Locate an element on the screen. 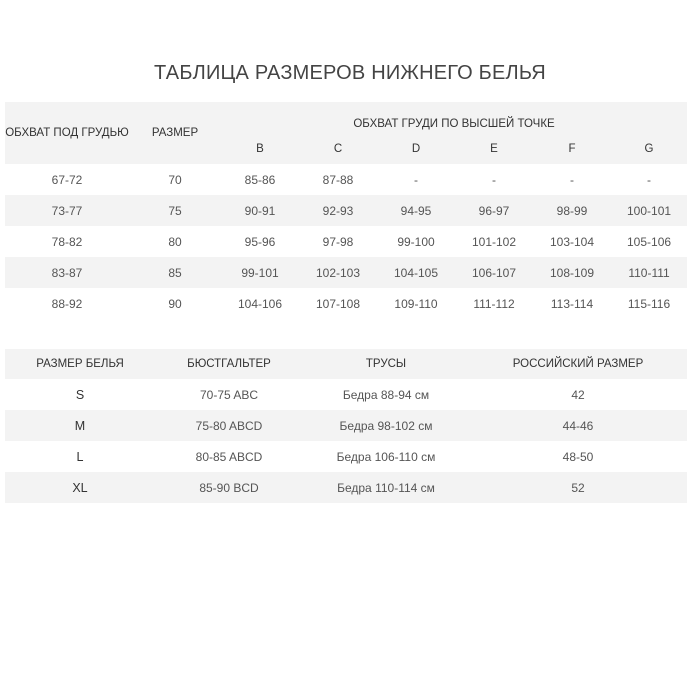  table-cell: 83-87 is located at coordinates (67, 272).